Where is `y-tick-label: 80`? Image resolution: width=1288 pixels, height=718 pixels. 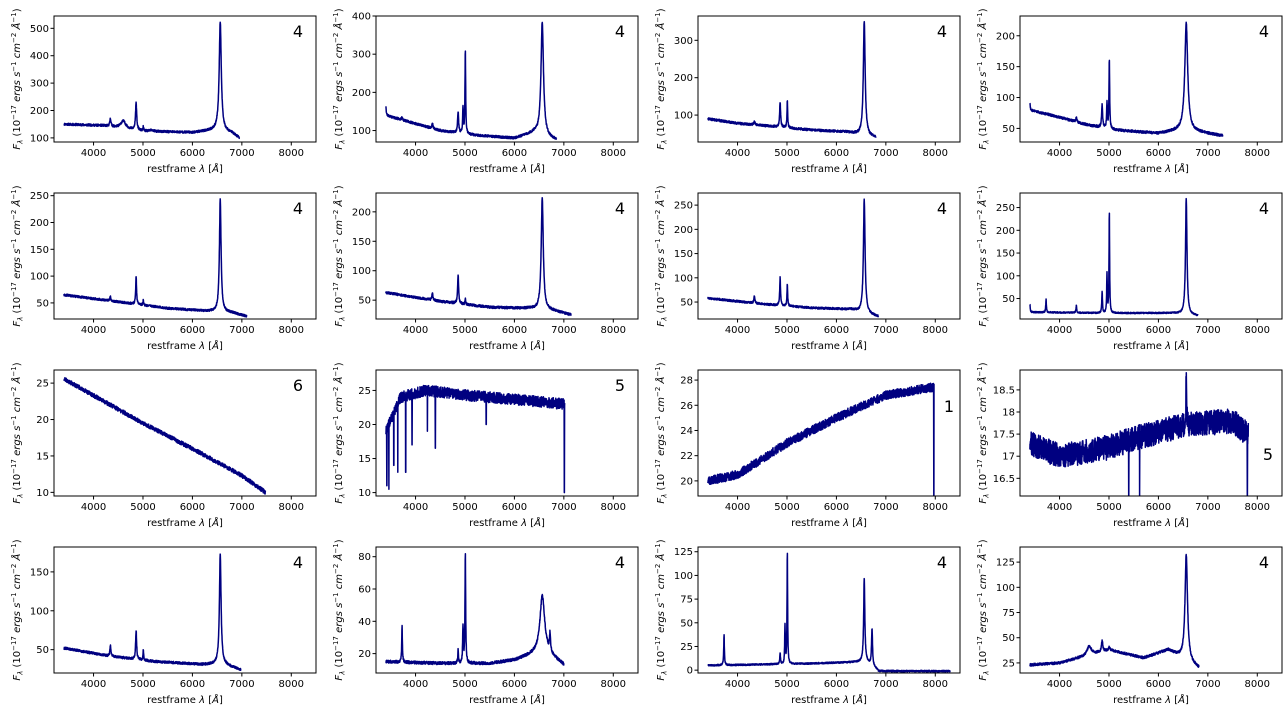
y-tick-label: 80 is located at coordinates (364, 557).